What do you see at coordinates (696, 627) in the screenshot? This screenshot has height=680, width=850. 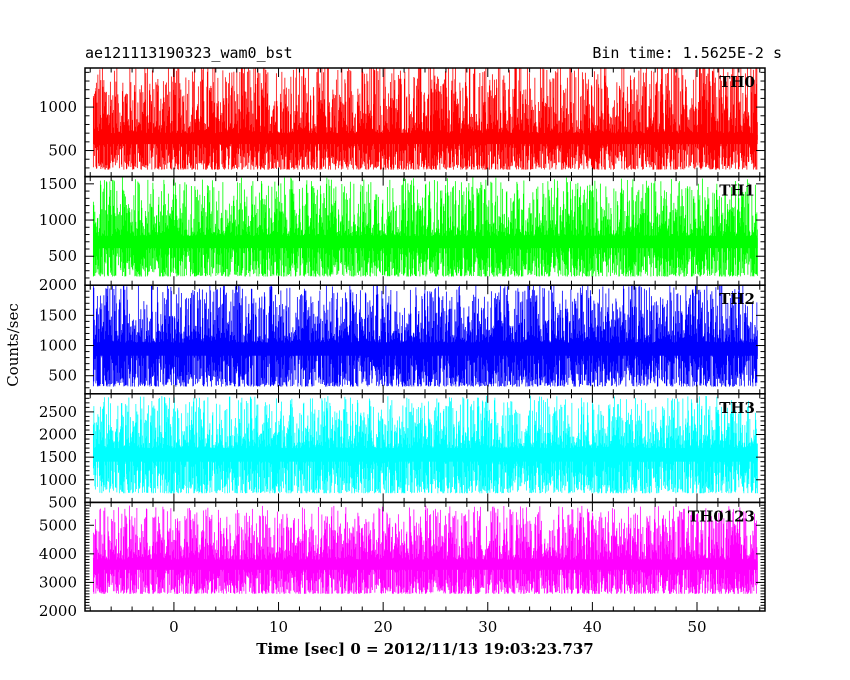 I see `x-tick-label: 50` at bounding box center [696, 627].